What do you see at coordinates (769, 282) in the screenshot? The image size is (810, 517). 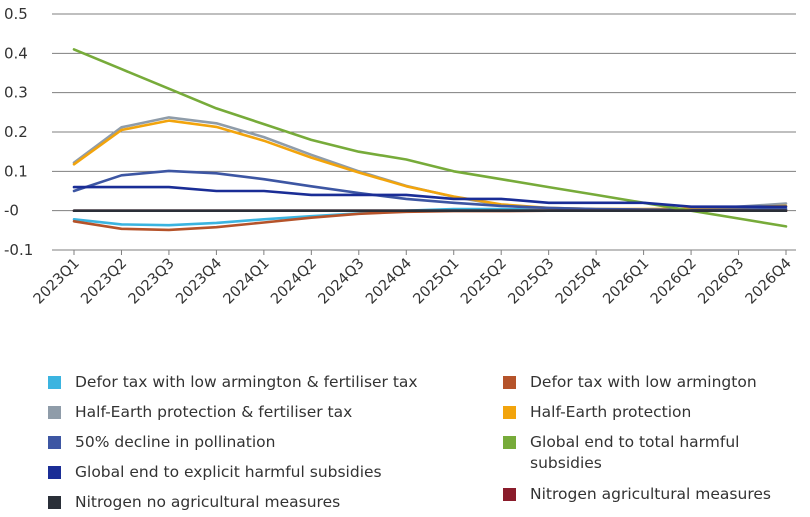 I see `x-tick-label: 2026Q4` at bounding box center [769, 282].